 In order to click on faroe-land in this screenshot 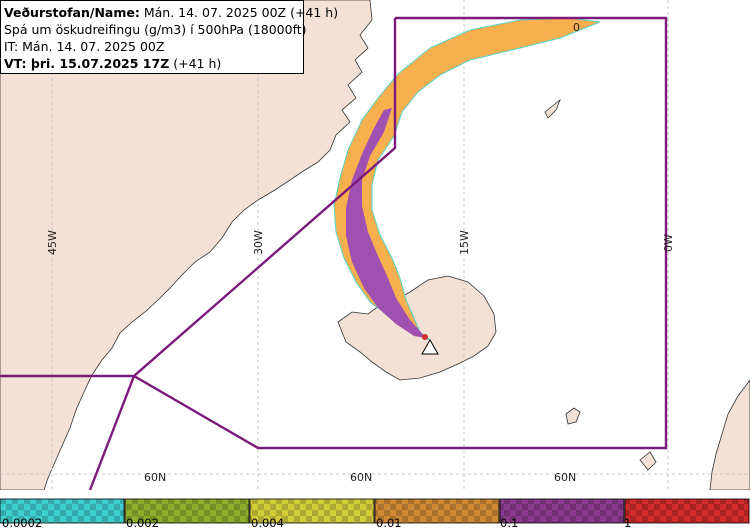, I will do `click(573, 416)`.